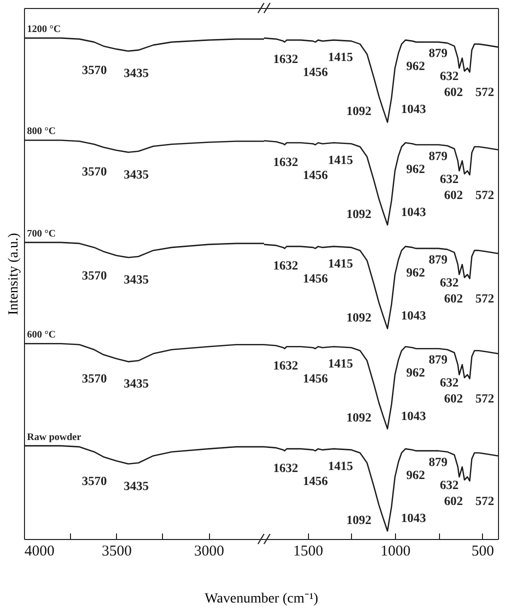 The width and height of the screenshot is (514, 611). Describe the element at coordinates (54, 437) in the screenshot. I see `series-label: Raw powder` at that location.